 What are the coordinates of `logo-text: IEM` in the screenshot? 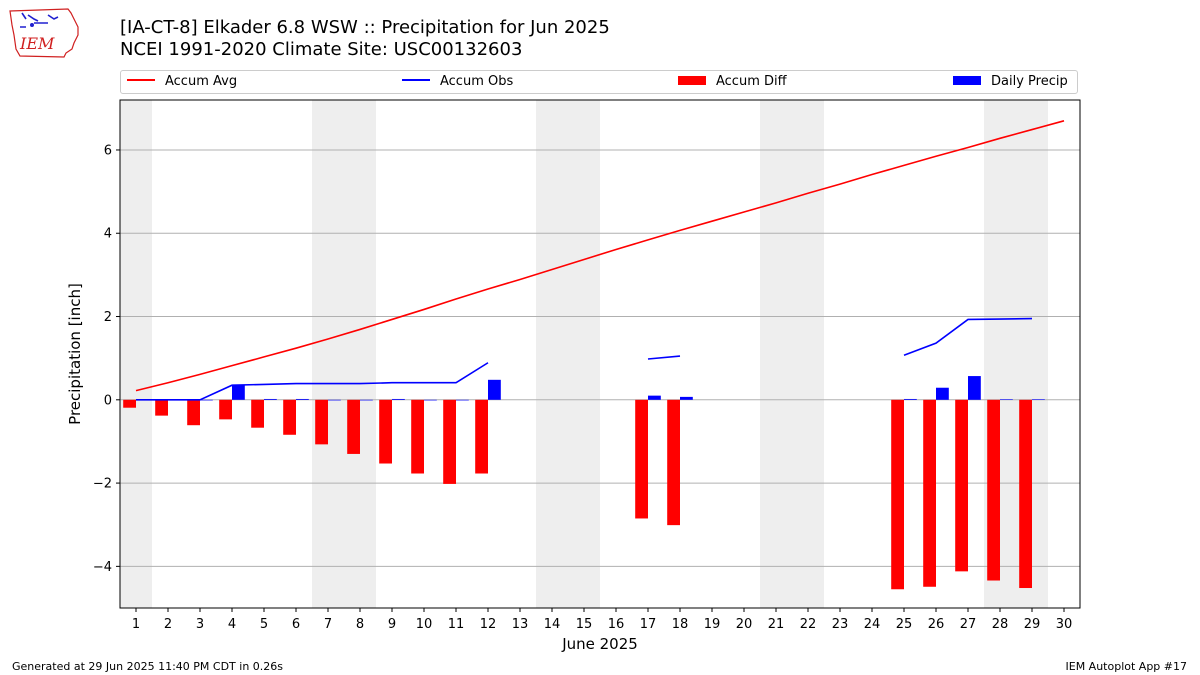 It's located at (37, 43).